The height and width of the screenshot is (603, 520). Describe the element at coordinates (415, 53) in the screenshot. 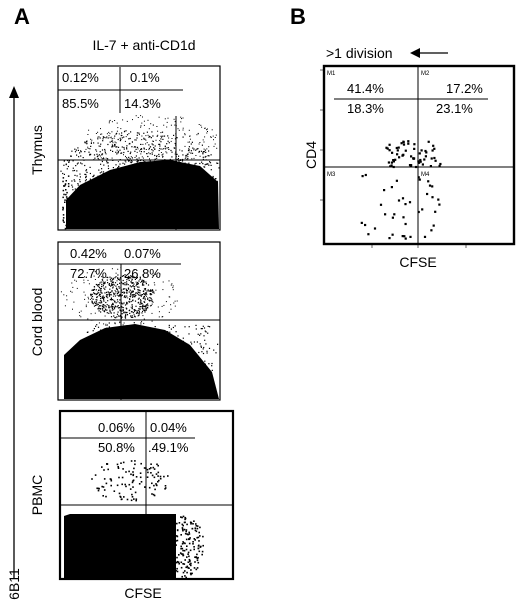

I see `panel-b-annotation-arrowhead` at that location.